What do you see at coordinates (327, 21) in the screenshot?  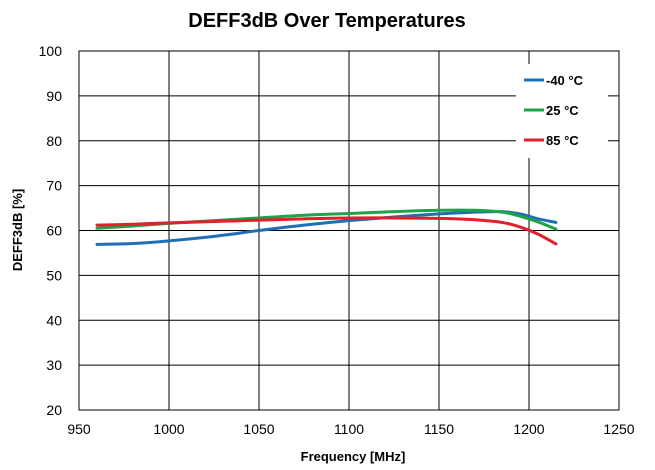 I see `chart-title: DEFF3dB Over Temperatures` at bounding box center [327, 21].